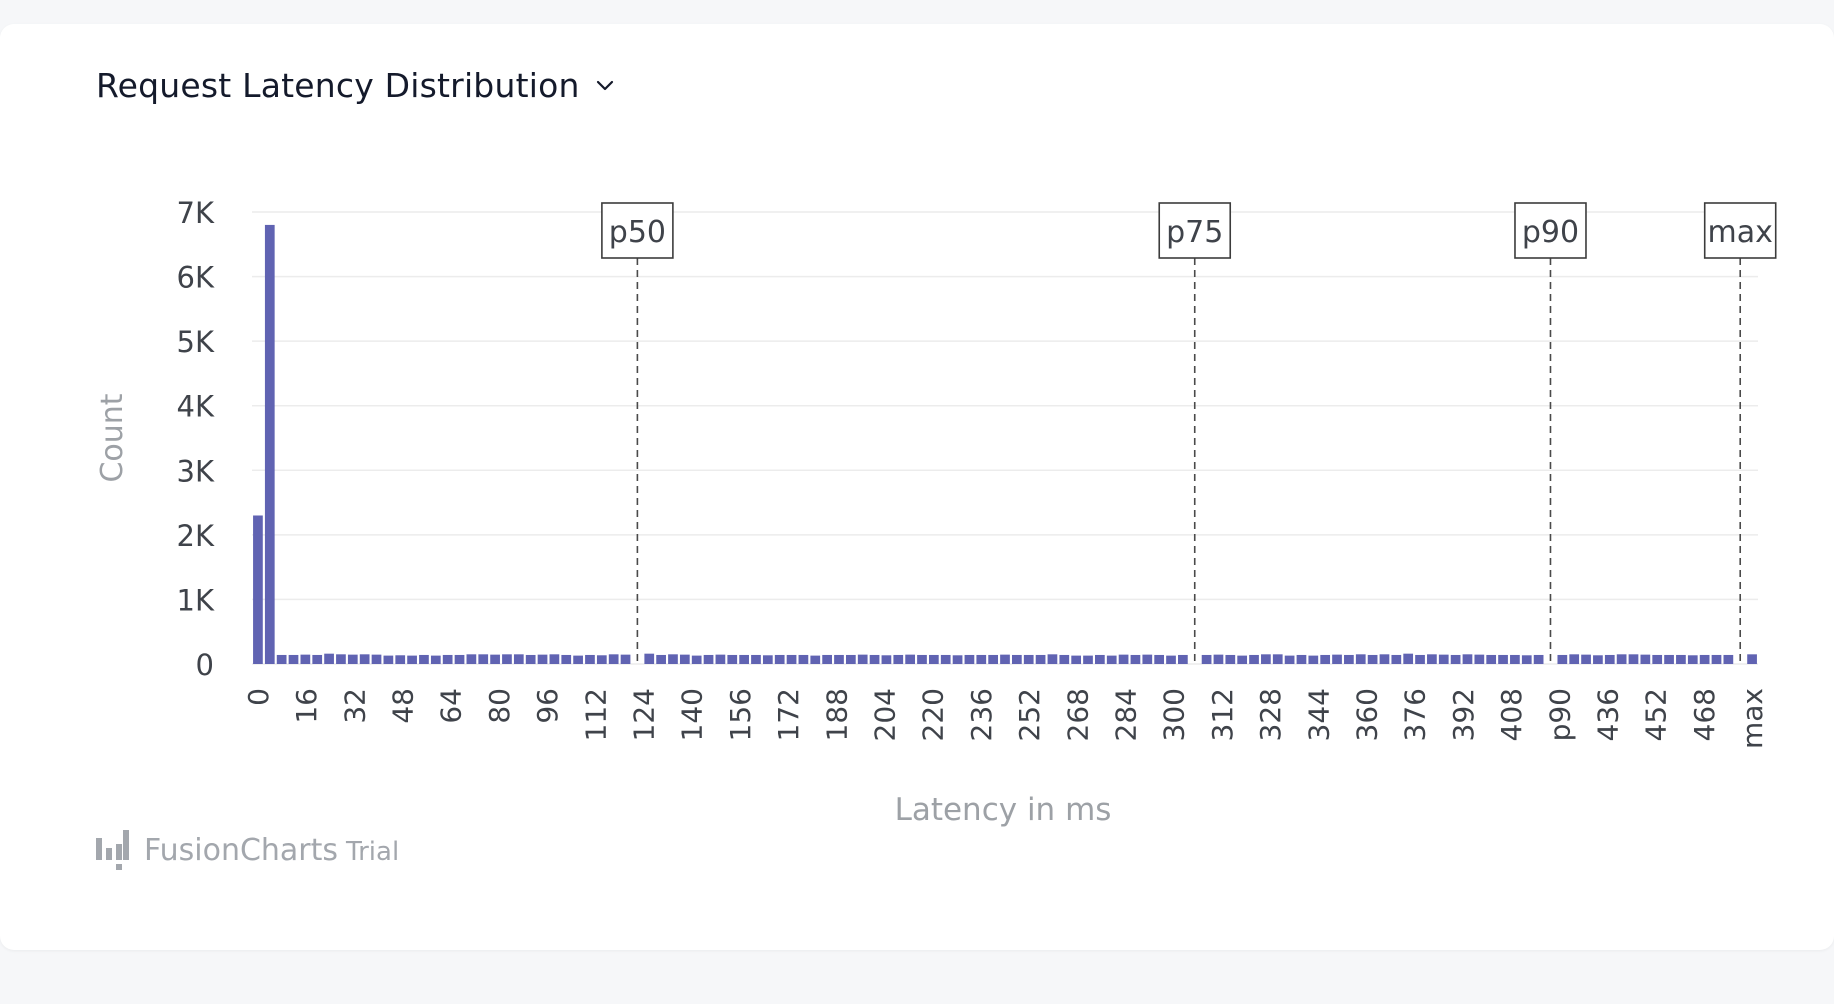 Image resolution: width=1834 pixels, height=1004 pixels. I want to click on chart-title-dropdown: Request Latency Distribution, so click(357, 85).